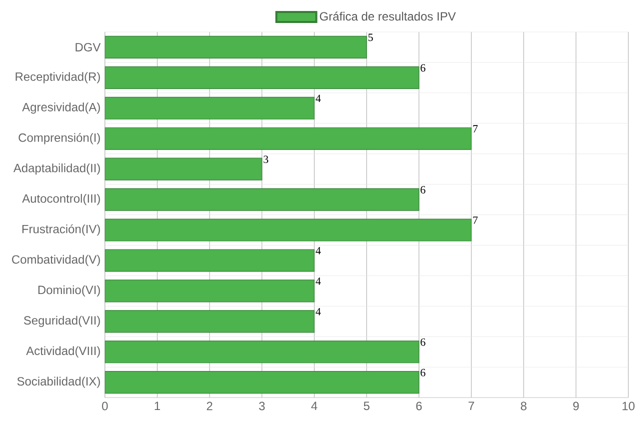 The height and width of the screenshot is (427, 639). What do you see at coordinates (367, 406) in the screenshot?
I see `x-tick-label: 5` at bounding box center [367, 406].